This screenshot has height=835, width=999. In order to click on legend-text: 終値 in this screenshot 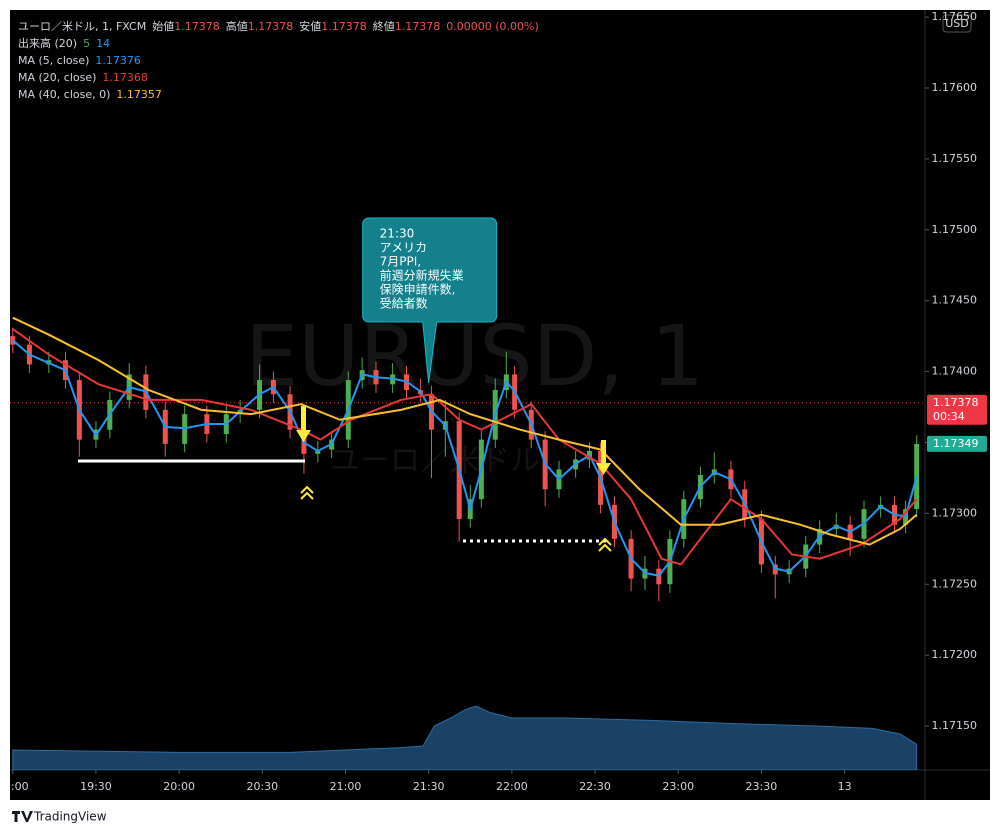, I will do `click(384, 26)`.